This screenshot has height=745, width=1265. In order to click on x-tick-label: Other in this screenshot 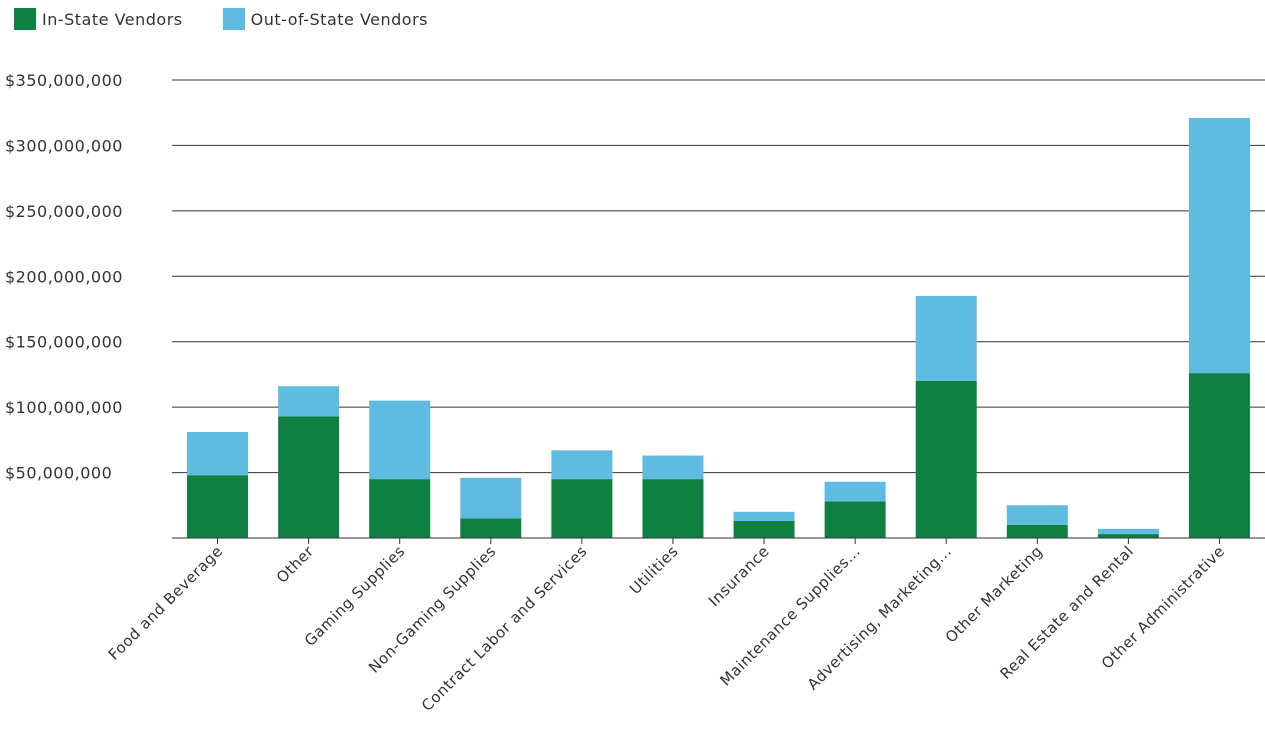, I will do `click(295, 564)`.